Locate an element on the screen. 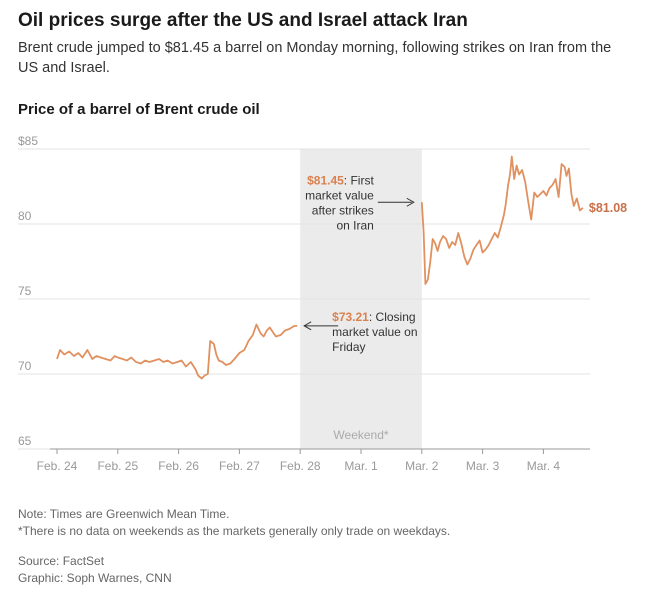 The image size is (647, 612). end-value-label: $81.08 is located at coordinates (608, 208).